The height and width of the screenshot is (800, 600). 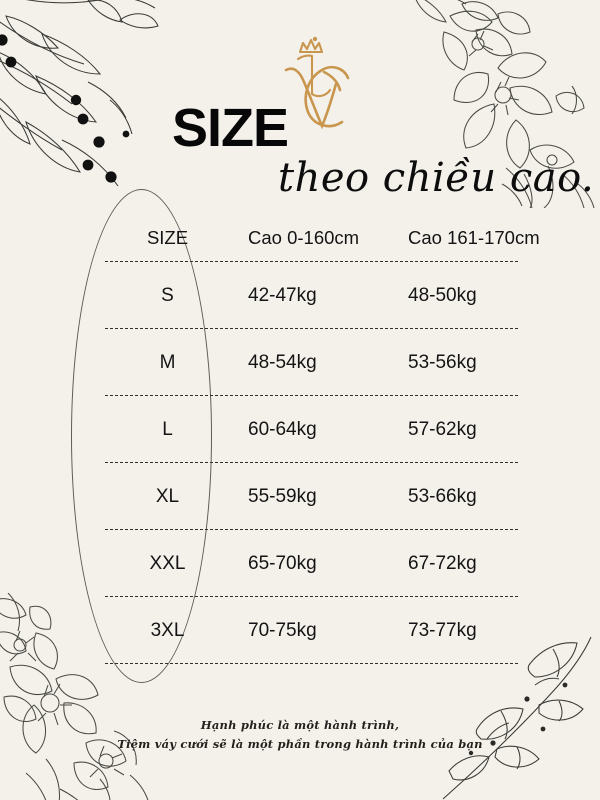 I want to click on table-row: S 42-47kg 48-50kg, so click(x=311, y=295).